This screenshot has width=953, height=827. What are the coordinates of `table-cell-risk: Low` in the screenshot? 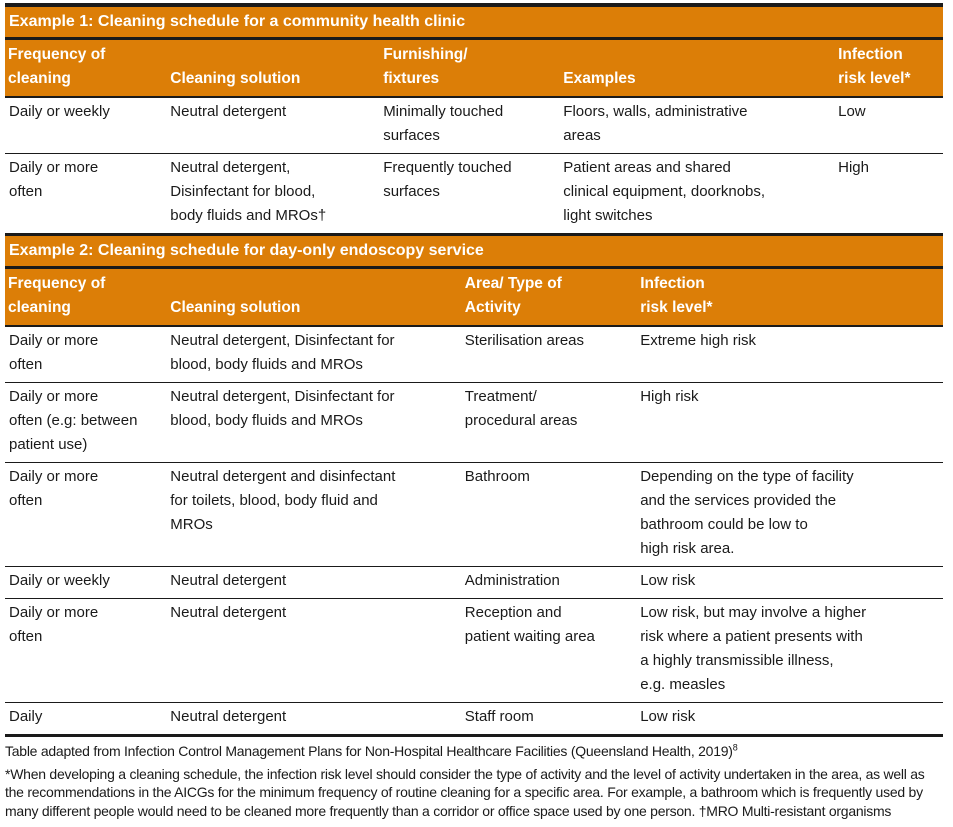 It's located at (889, 125).